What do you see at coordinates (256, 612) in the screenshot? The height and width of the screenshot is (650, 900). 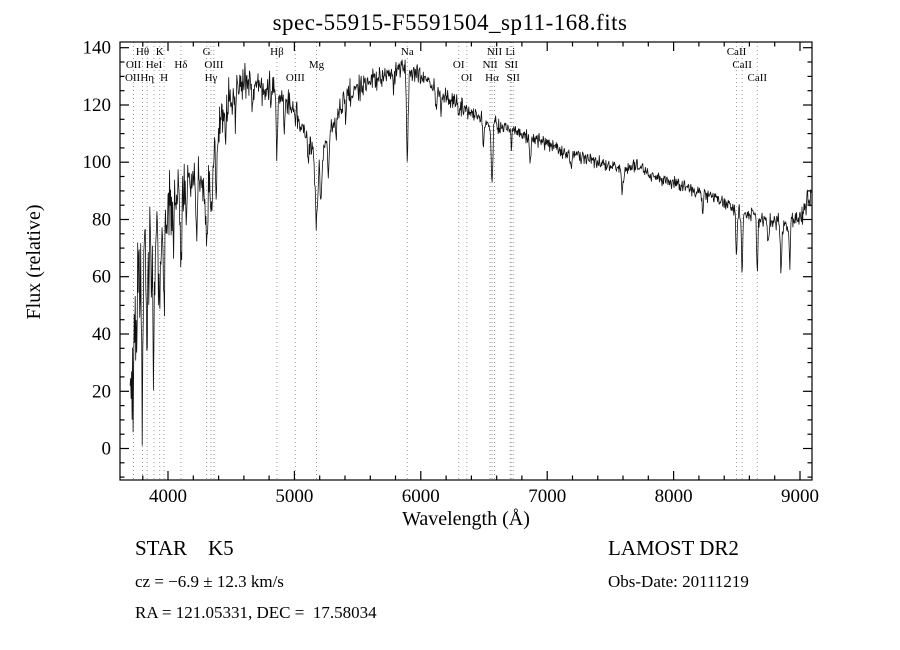 I see `coordinates-label: RA = 121.05331, DEC = 17.58034` at bounding box center [256, 612].